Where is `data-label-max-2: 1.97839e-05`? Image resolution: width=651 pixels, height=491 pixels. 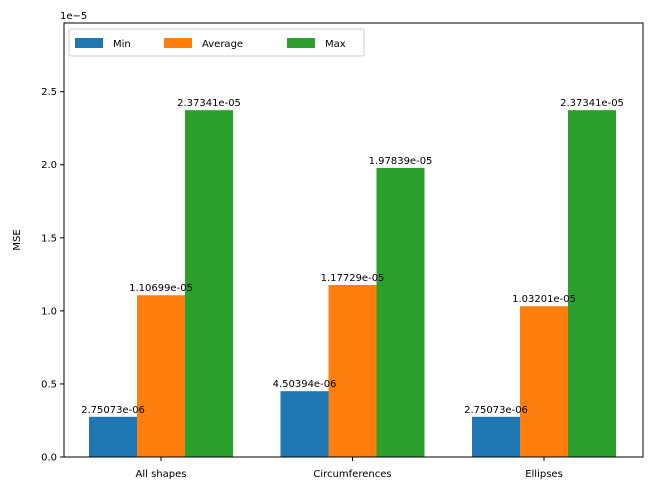 data-label-max-2: 1.97839e-05 is located at coordinates (401, 161).